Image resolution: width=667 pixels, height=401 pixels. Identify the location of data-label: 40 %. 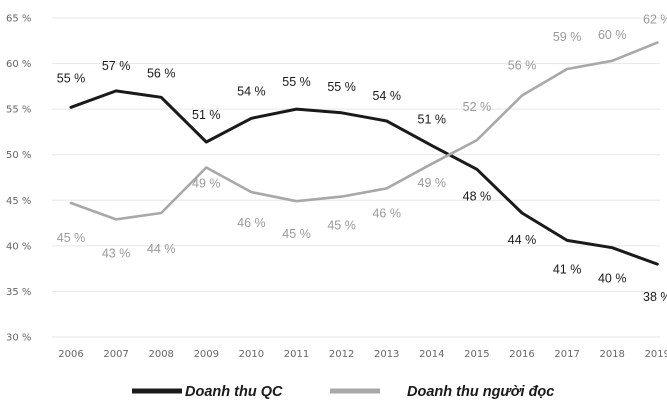
(612, 279).